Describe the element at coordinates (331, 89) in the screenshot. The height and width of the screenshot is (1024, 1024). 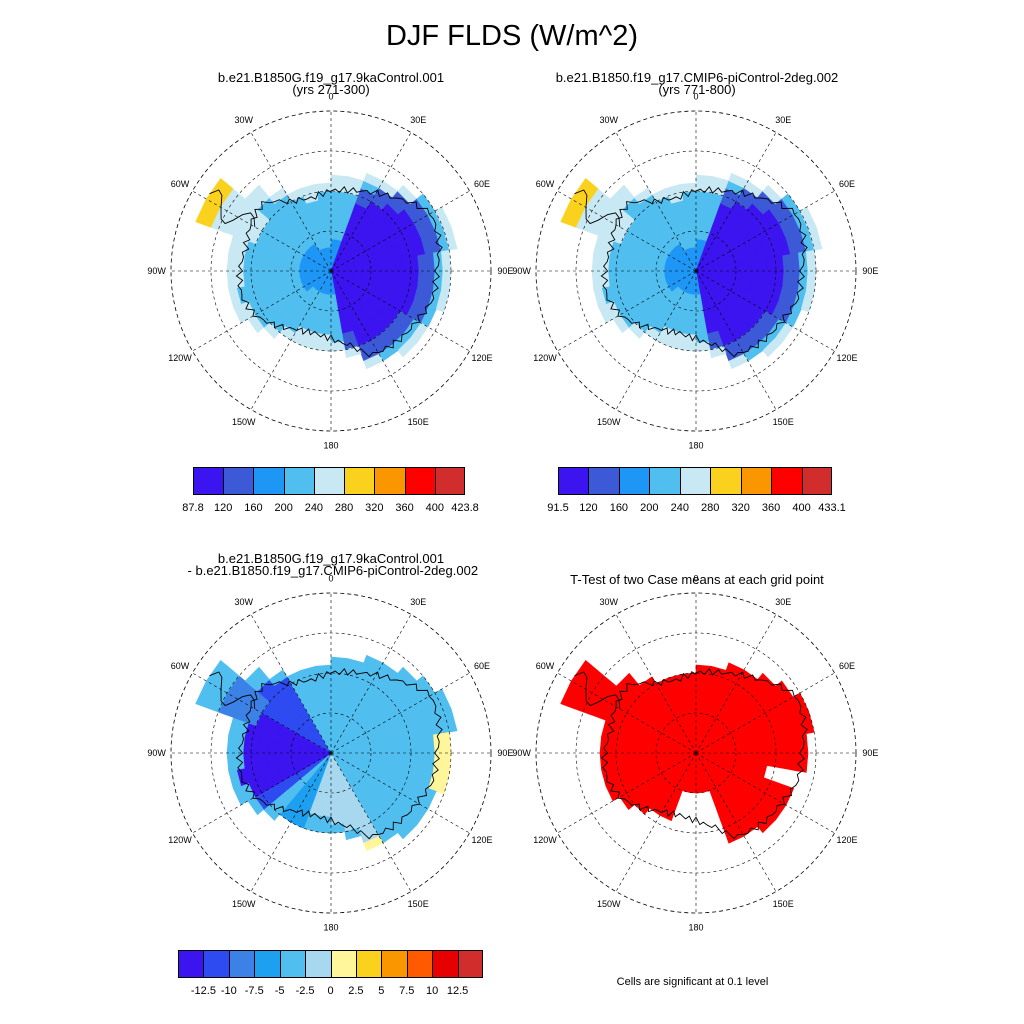
I see `panel1-title-line2: (yrs 271-300)` at that location.